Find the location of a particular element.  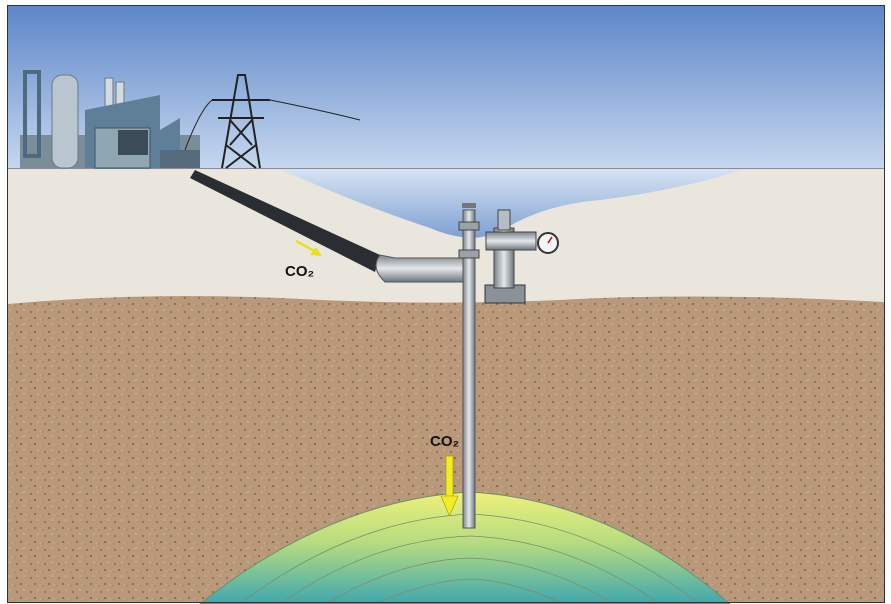

flow-arrow is located at coordinates (308, 247).